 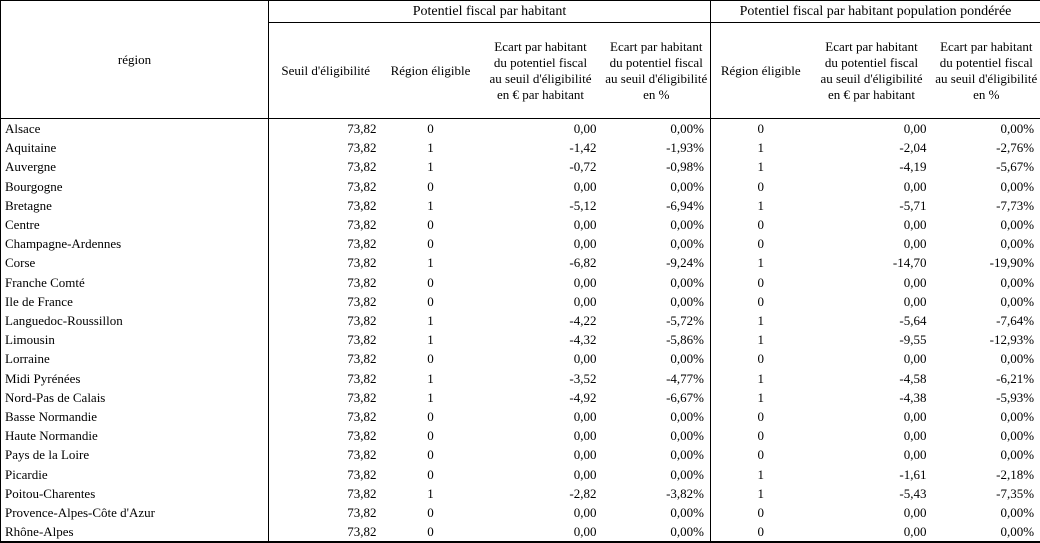 What do you see at coordinates (520, 128) in the screenshot?
I see `table-row: Alsace 73,82 0 0,00 0,00% 0 0,00 0,00%` at bounding box center [520, 128].